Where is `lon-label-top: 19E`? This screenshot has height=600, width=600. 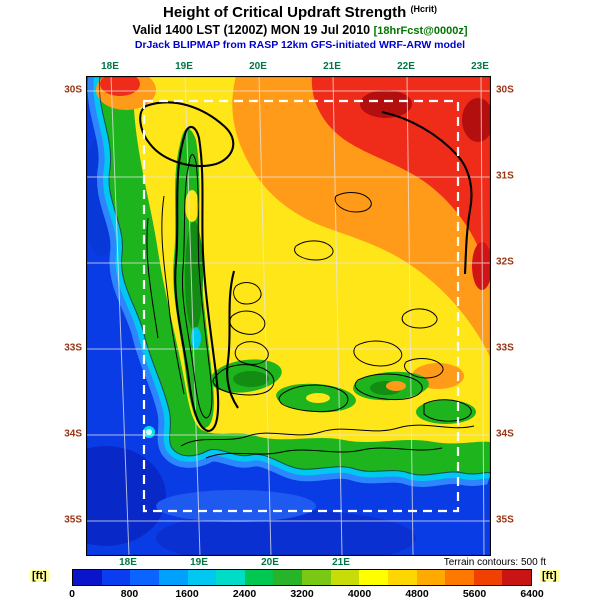
lon-label-top: 19E is located at coordinates (184, 66).